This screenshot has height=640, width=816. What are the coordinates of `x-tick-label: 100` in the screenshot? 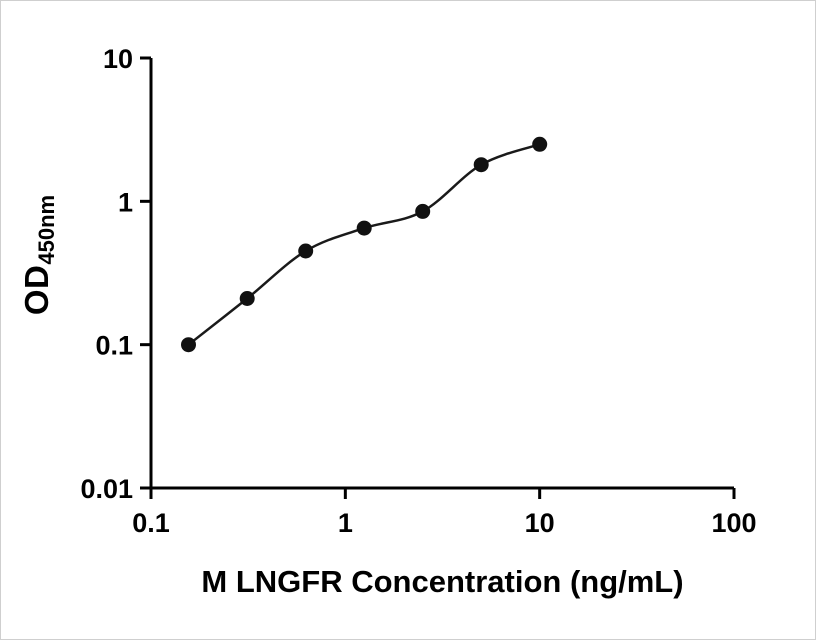 It's located at (733, 523).